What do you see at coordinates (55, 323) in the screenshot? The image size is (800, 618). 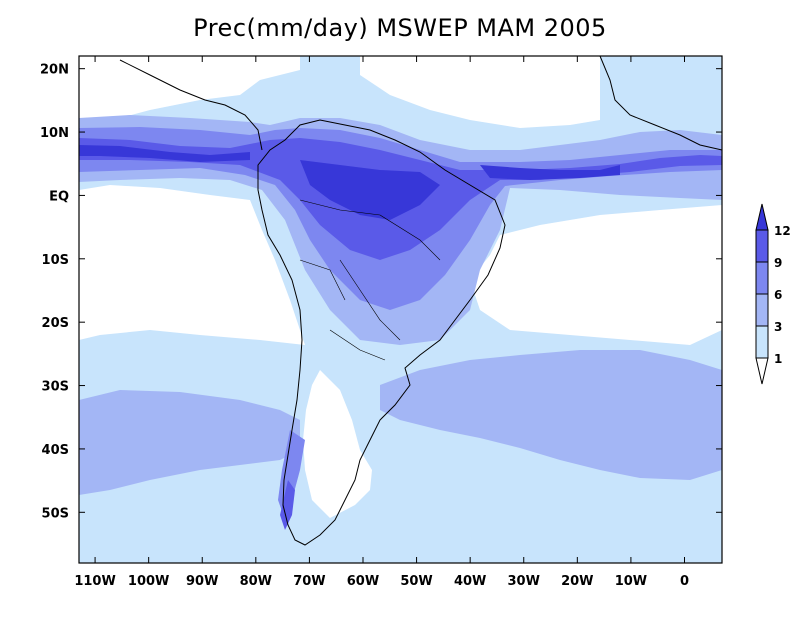 I see `lat-label: 20S` at bounding box center [55, 323].